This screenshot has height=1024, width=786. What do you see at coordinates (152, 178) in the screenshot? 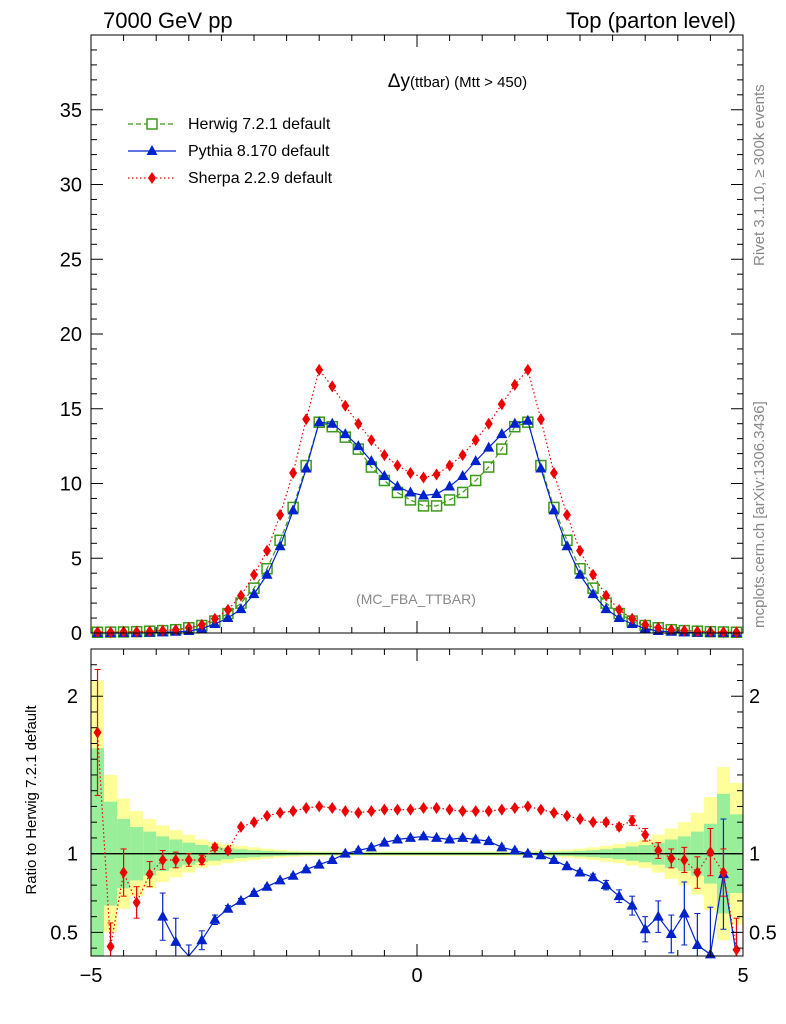
I see `legend-marker-sherpa` at bounding box center [152, 178].